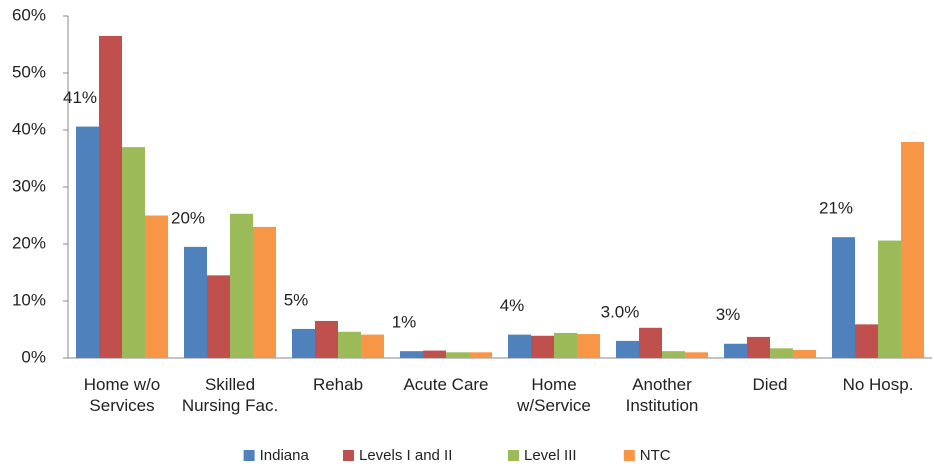 The width and height of the screenshot is (934, 468). What do you see at coordinates (29, 242) in the screenshot?
I see `y-tick-label: 20%` at bounding box center [29, 242].